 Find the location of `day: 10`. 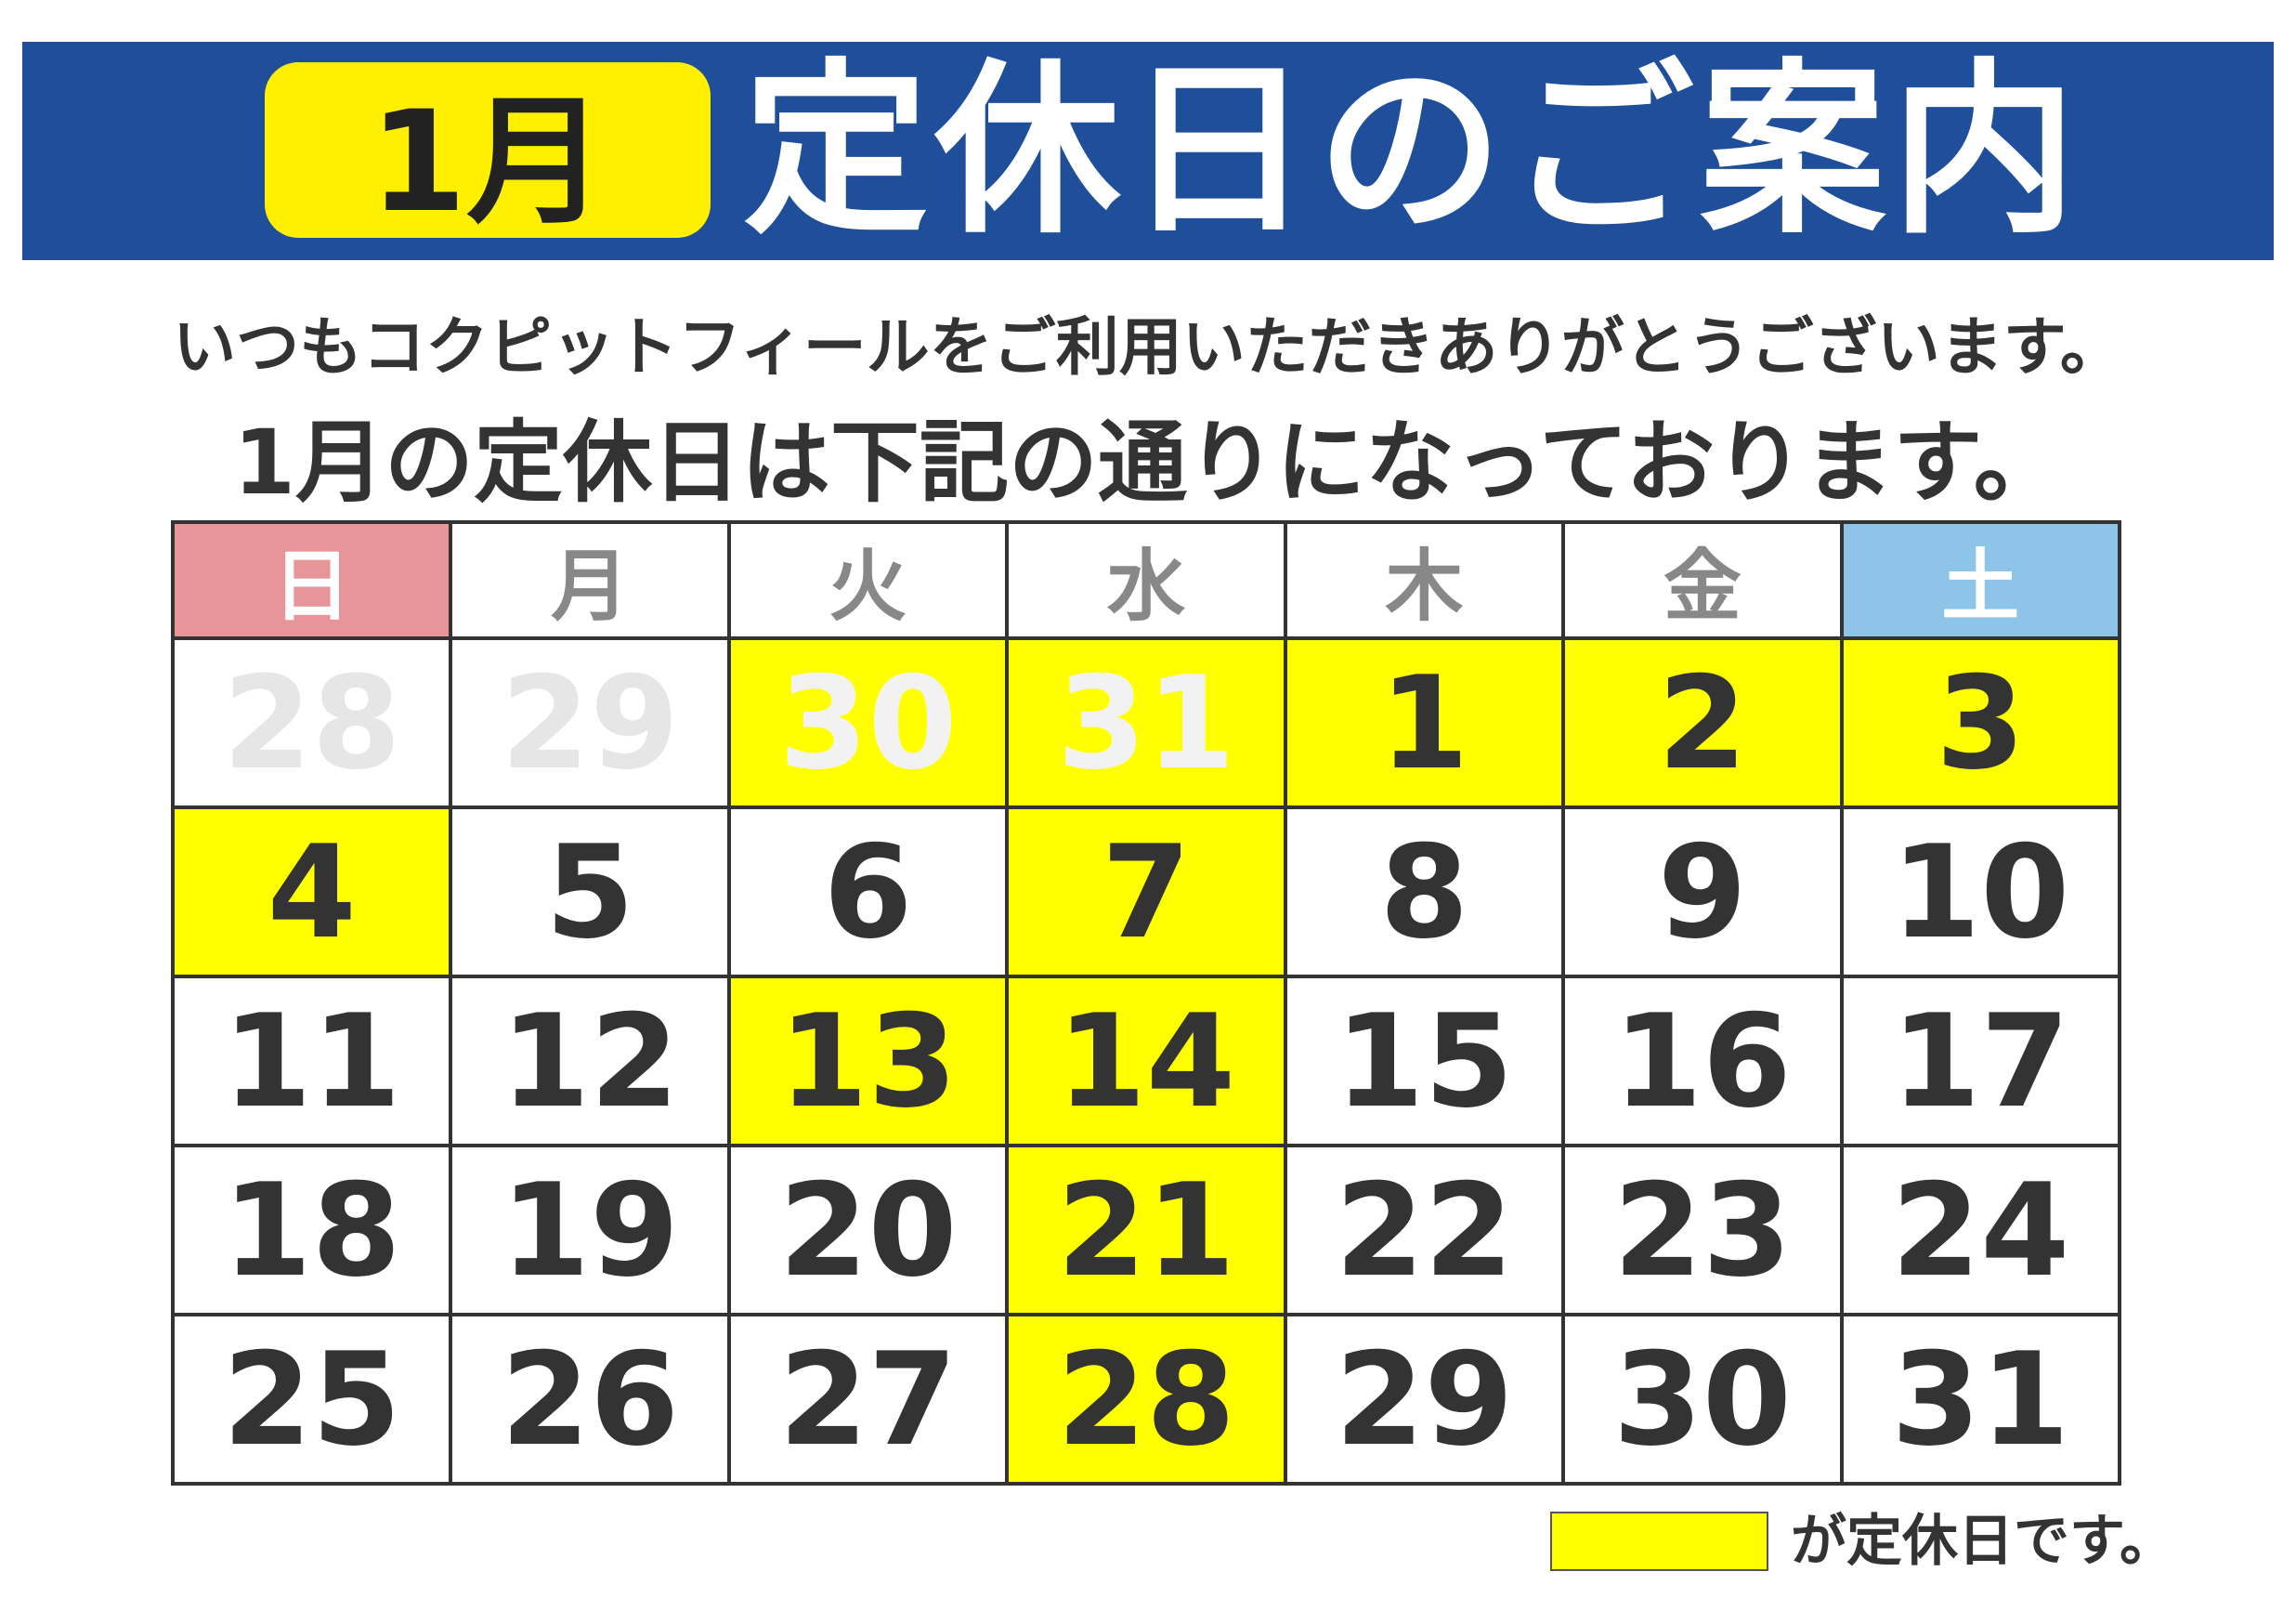

day: 10 is located at coordinates (1980, 892).